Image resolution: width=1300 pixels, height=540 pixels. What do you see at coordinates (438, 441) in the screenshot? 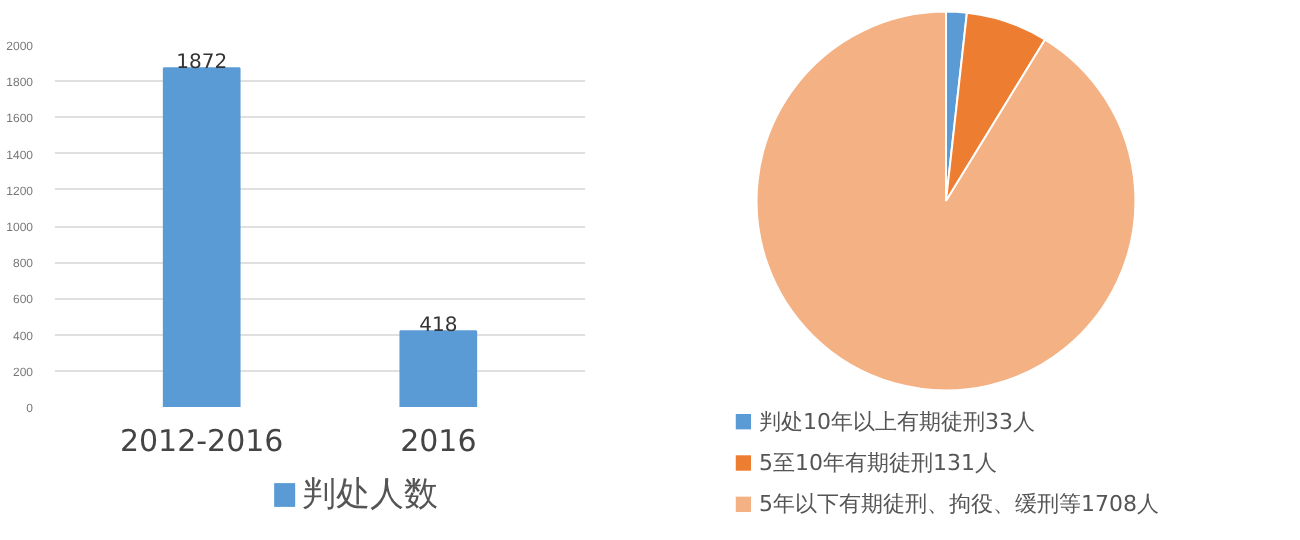
I see `x-tick-label: 2016` at bounding box center [438, 441].